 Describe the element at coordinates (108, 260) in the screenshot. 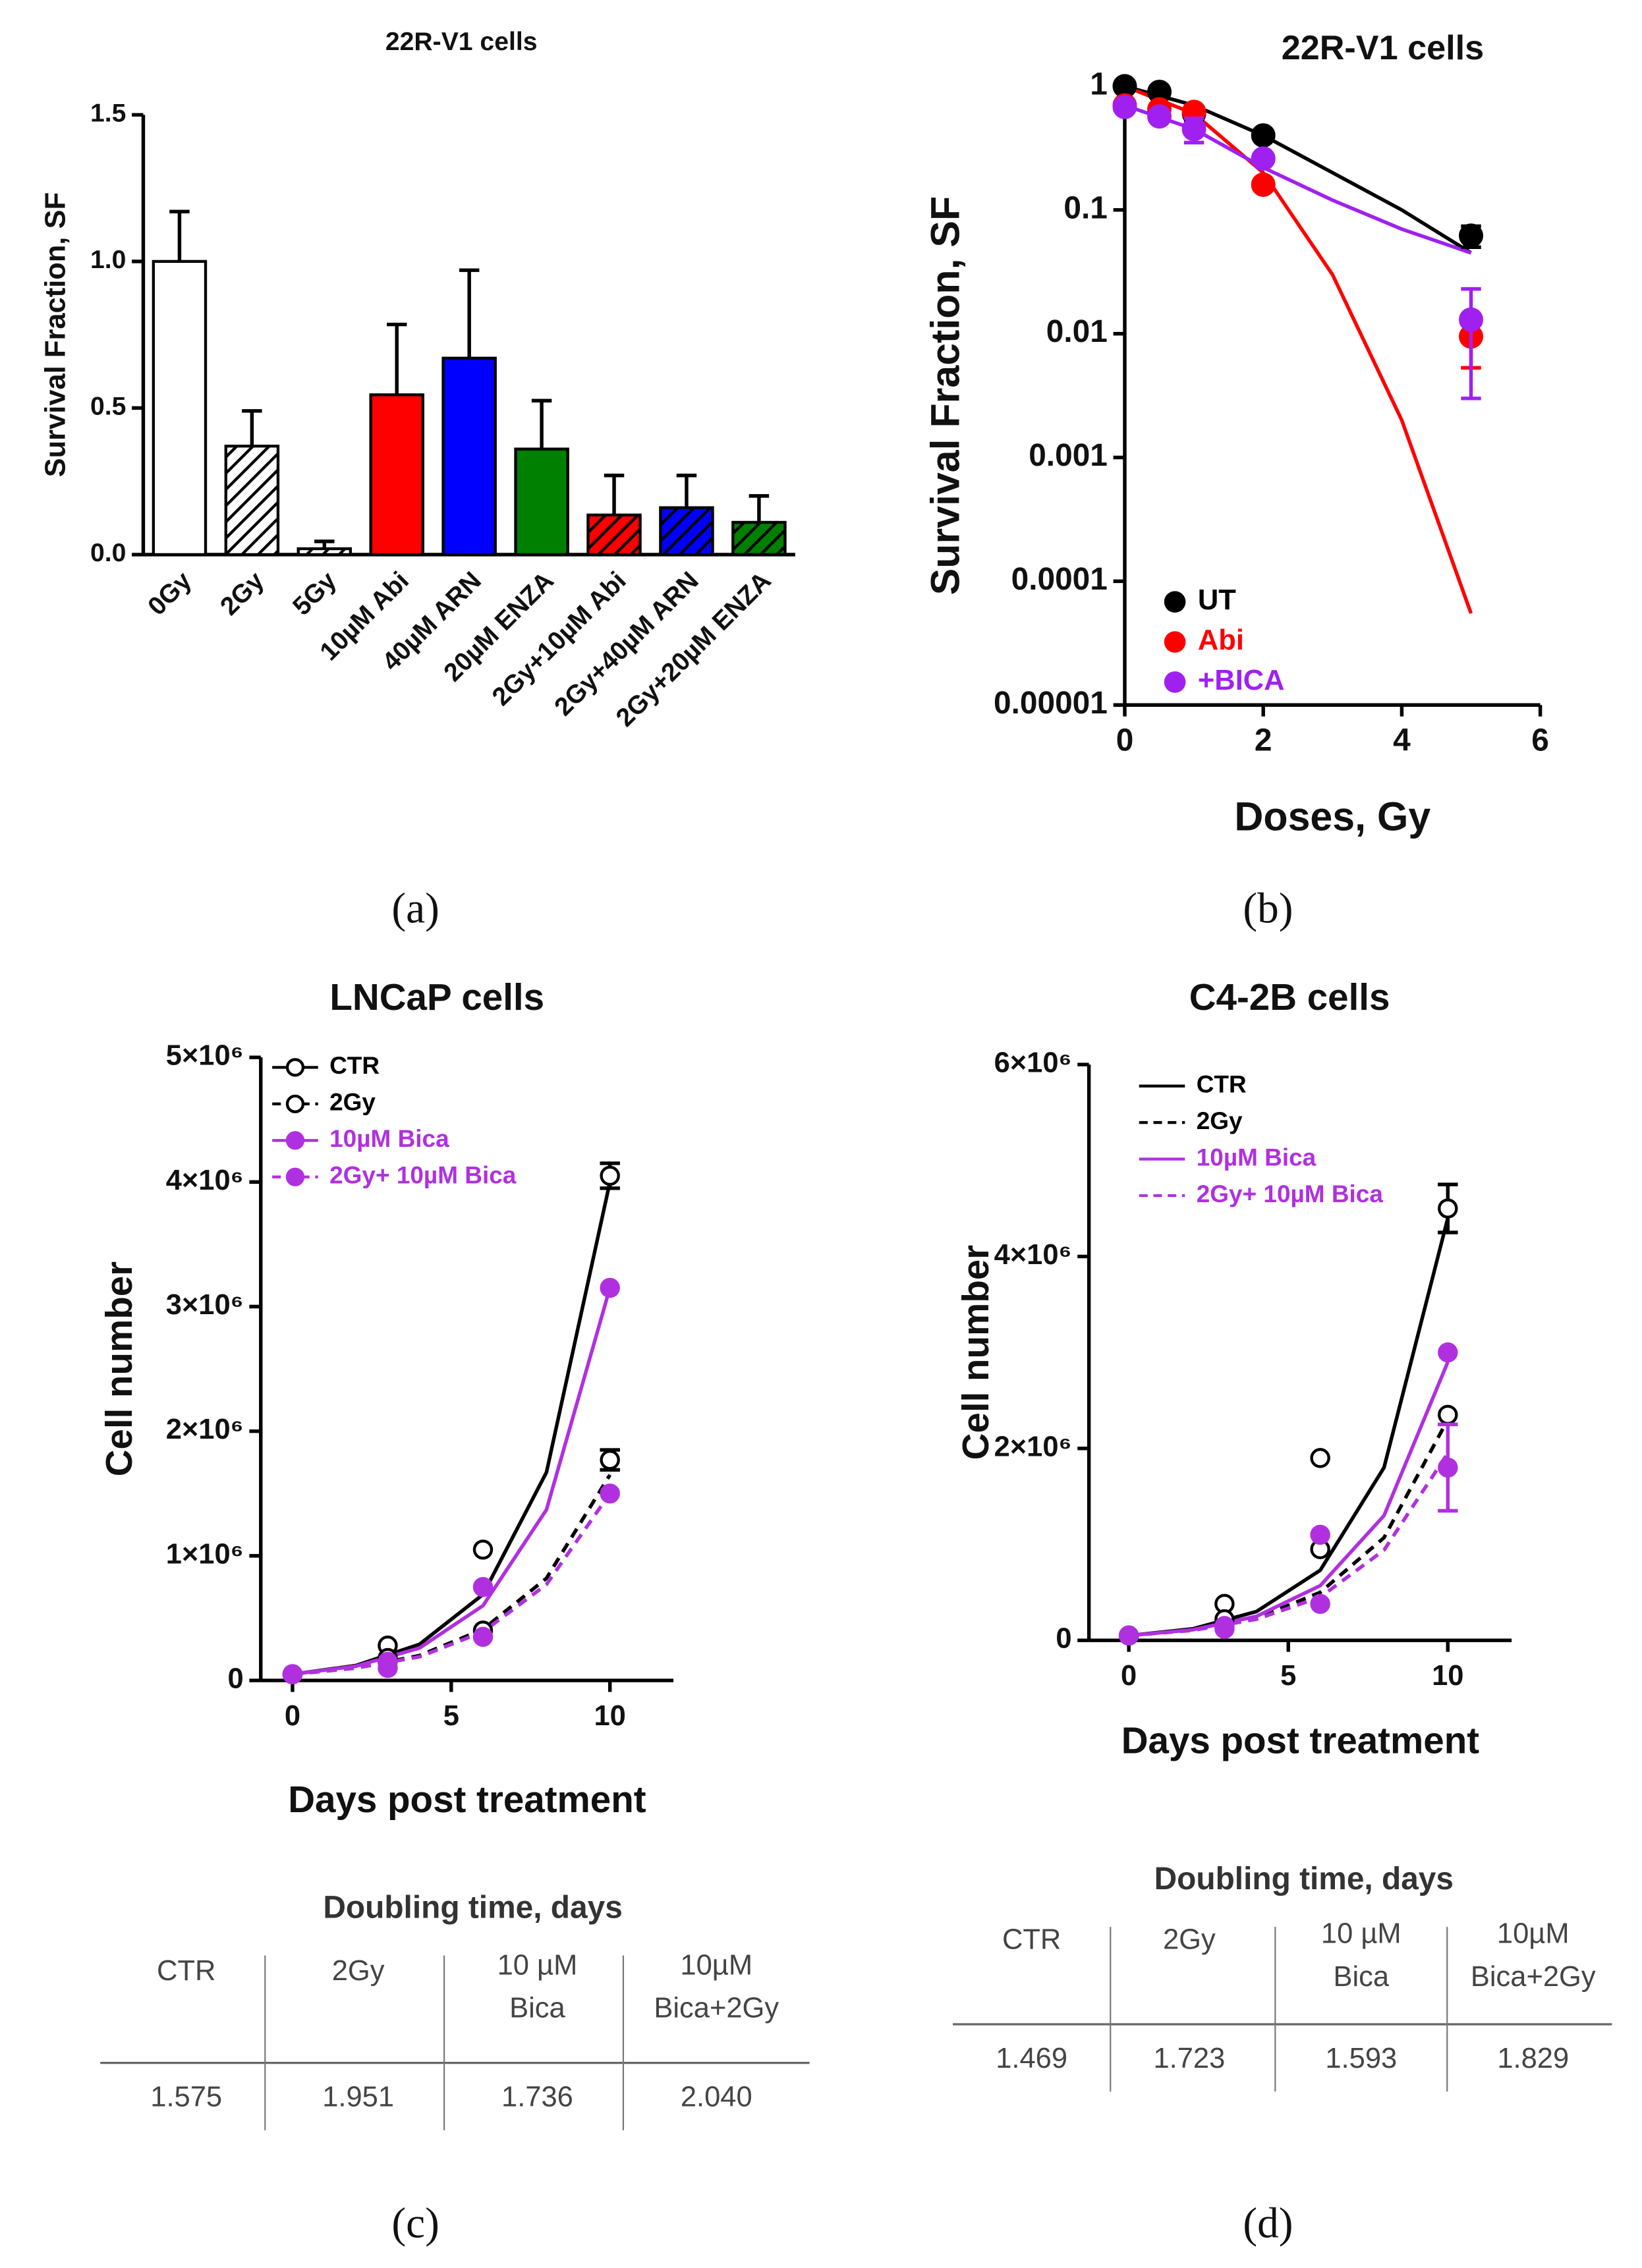

I see `y-tick-label: 1.0` at that location.